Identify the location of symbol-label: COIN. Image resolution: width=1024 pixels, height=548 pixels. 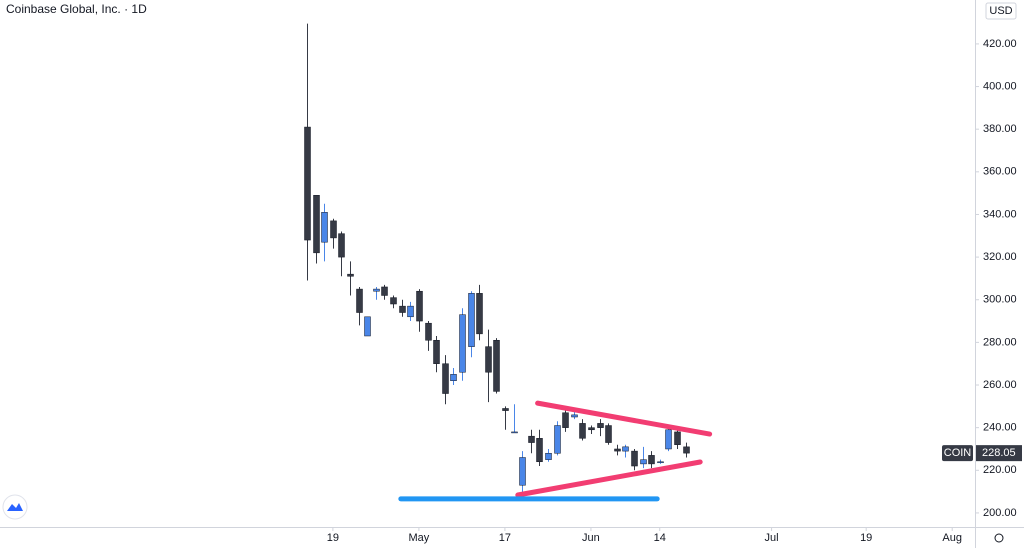
(958, 453).